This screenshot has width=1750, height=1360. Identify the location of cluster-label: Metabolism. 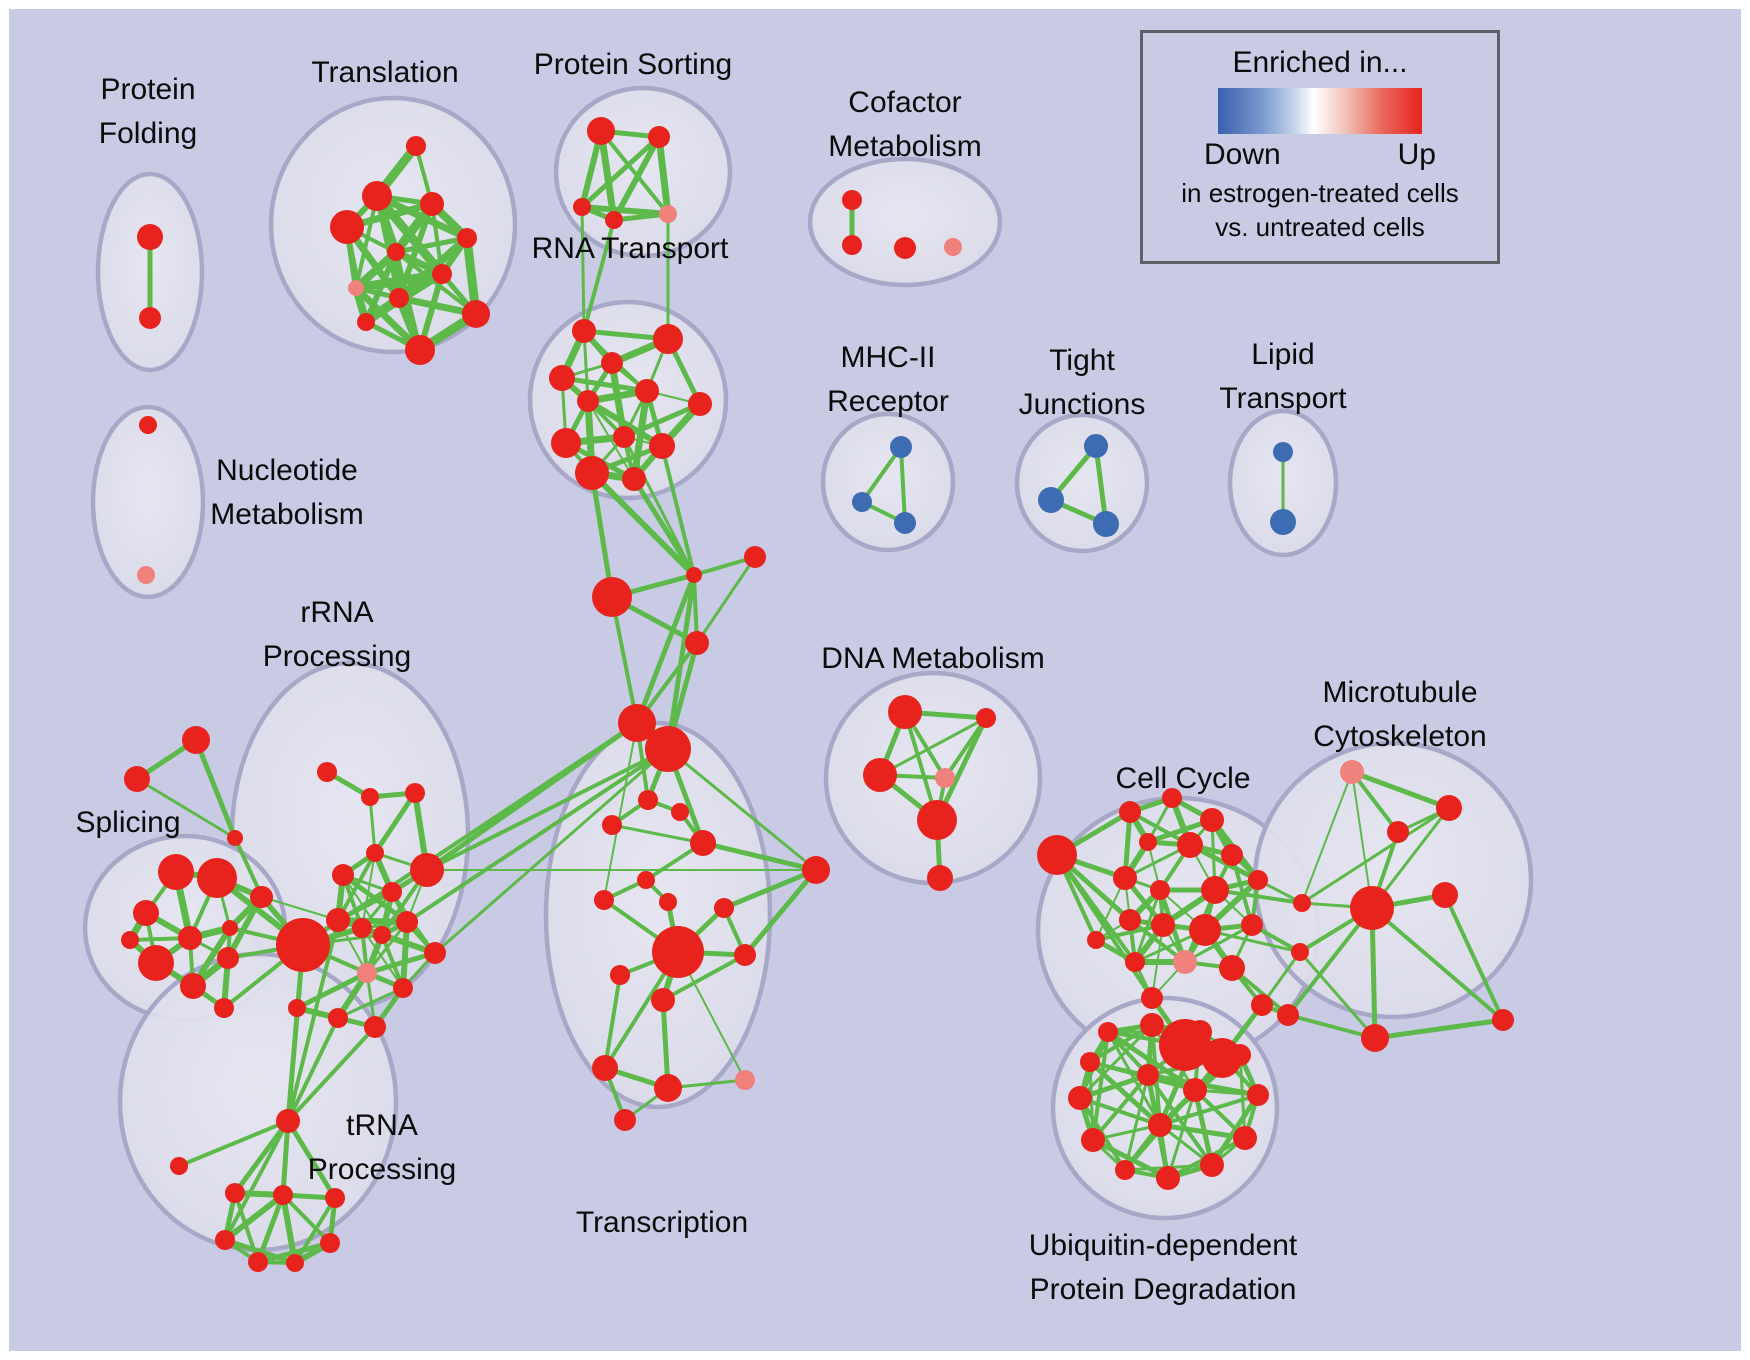
(904, 146).